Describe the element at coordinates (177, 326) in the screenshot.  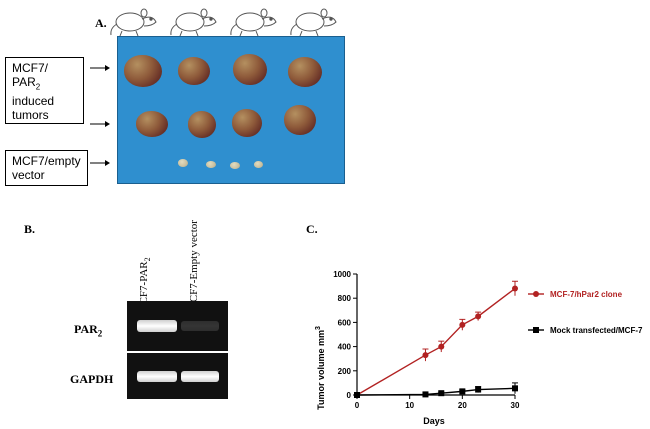
I see `gel-par2` at that location.